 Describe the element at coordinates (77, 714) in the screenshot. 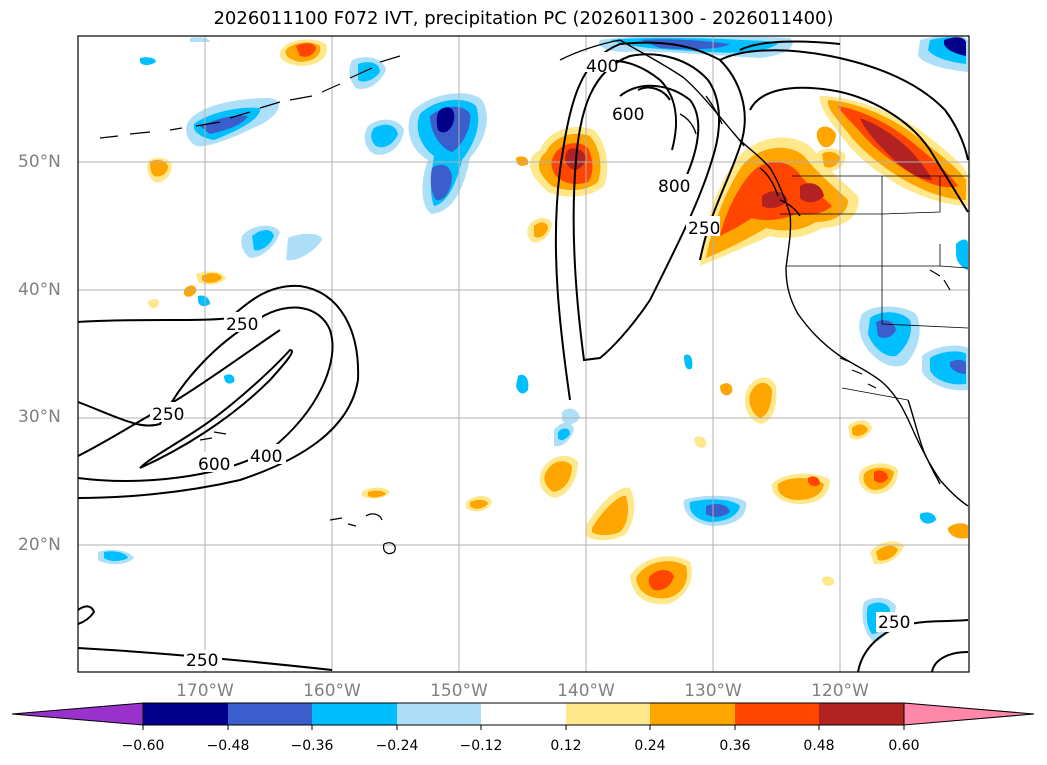

I see `colorbar-arrow-left` at that location.